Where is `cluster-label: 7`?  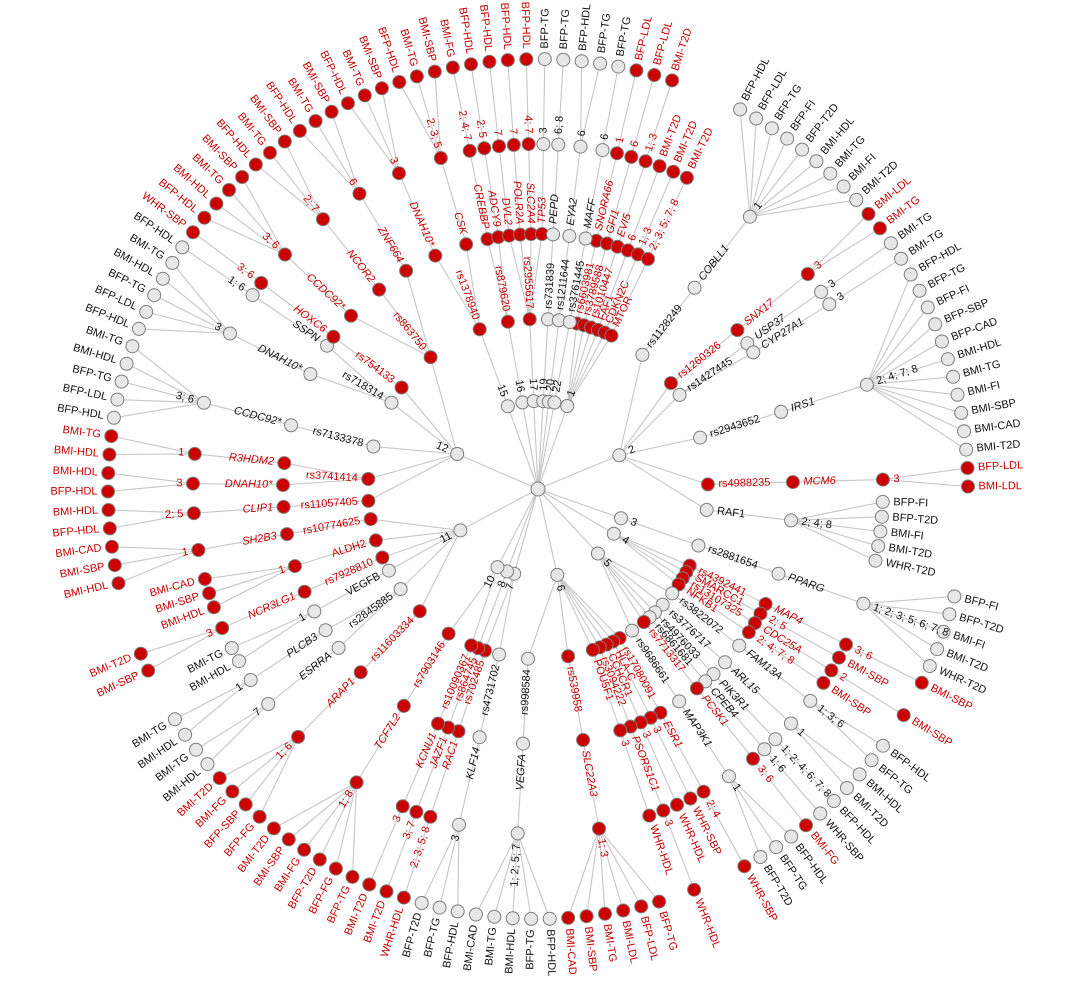
cluster-label: 7 is located at coordinates (510, 586).